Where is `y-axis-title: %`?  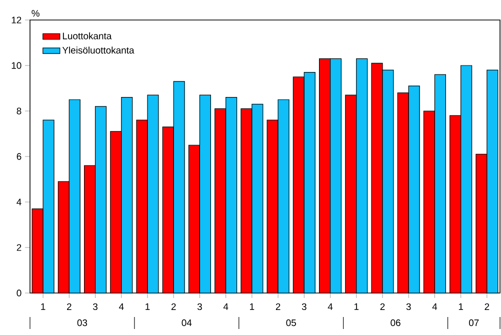
y-axis-title: % is located at coordinates (36, 13).